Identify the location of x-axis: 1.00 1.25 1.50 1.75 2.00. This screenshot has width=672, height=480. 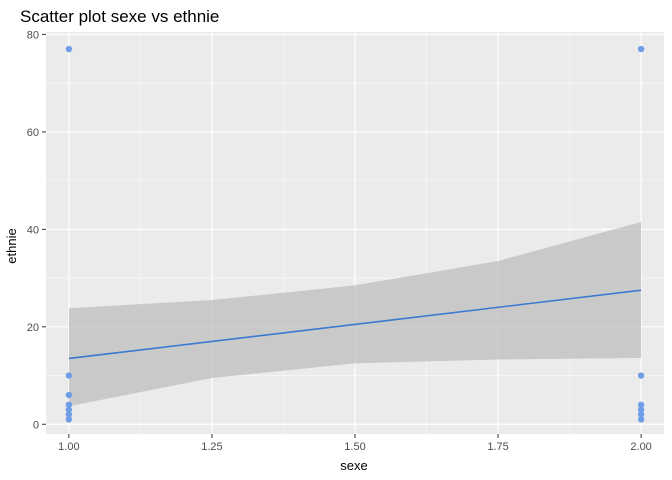
(355, 443).